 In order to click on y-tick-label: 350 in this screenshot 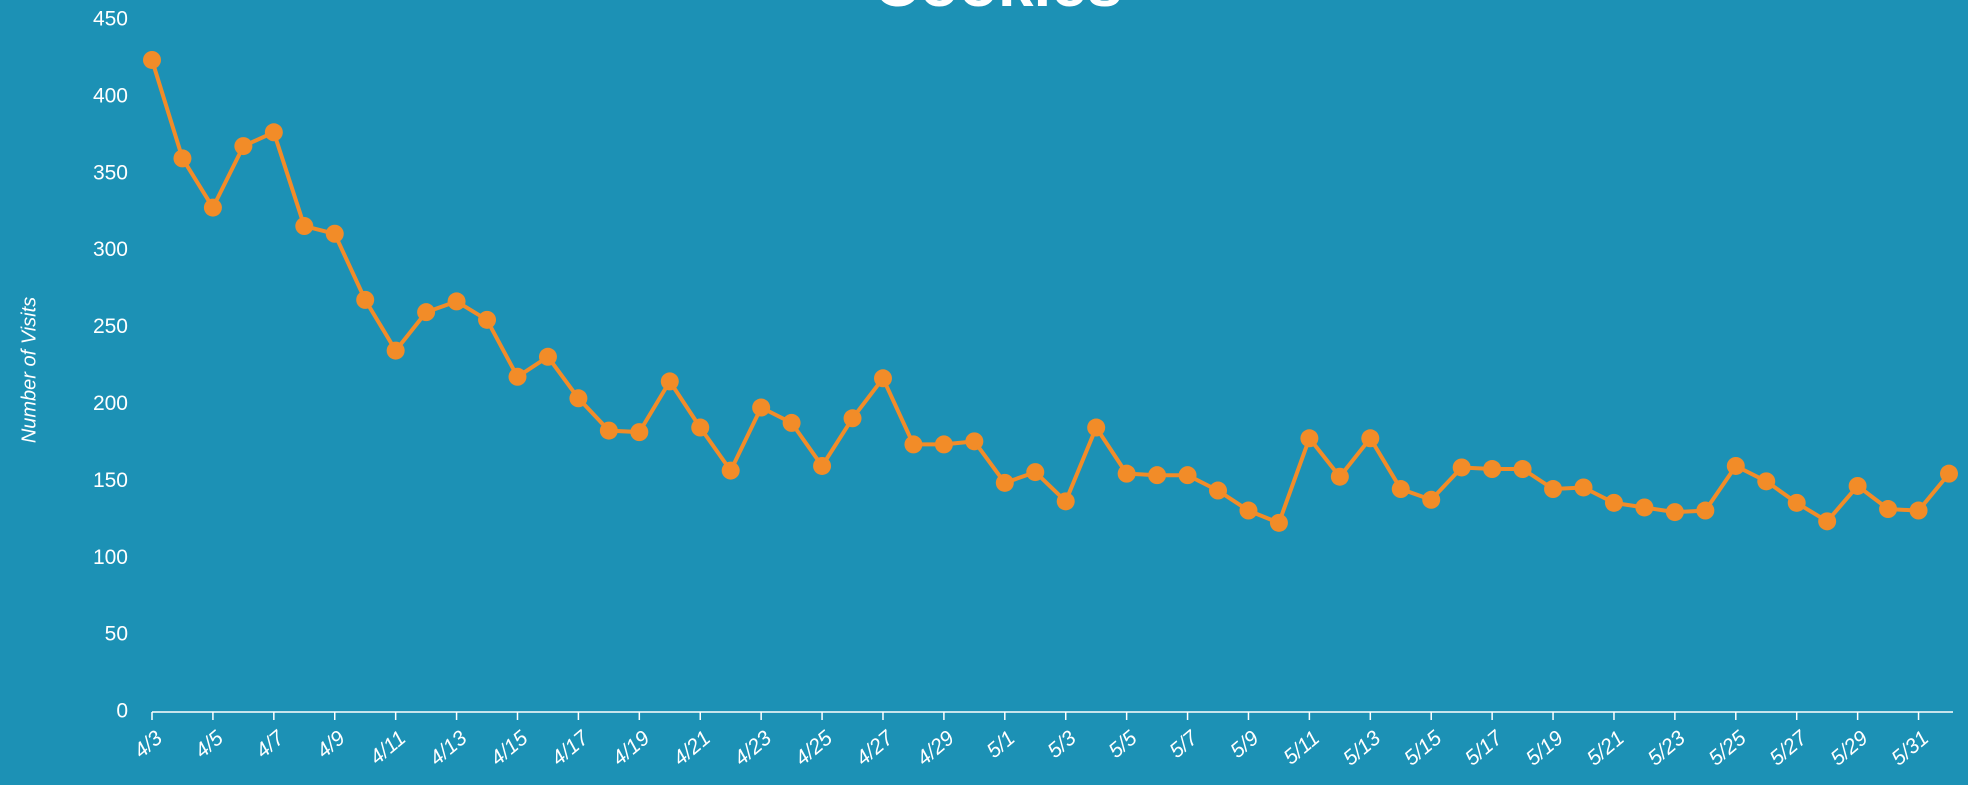, I will do `click(110, 172)`.